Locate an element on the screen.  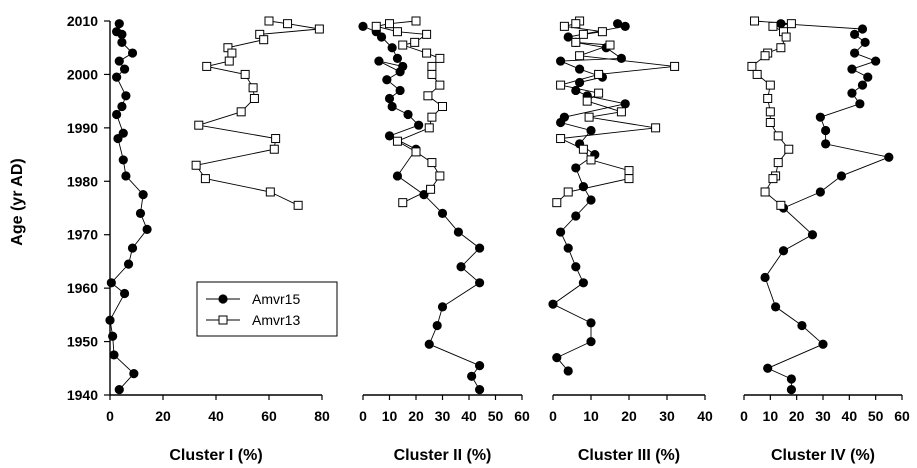
x-tick-label: 40 is located at coordinates (216, 416).